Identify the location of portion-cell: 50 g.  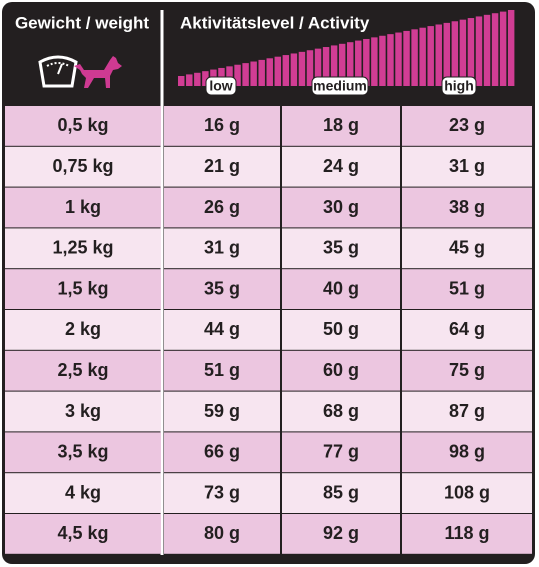
(341, 329).